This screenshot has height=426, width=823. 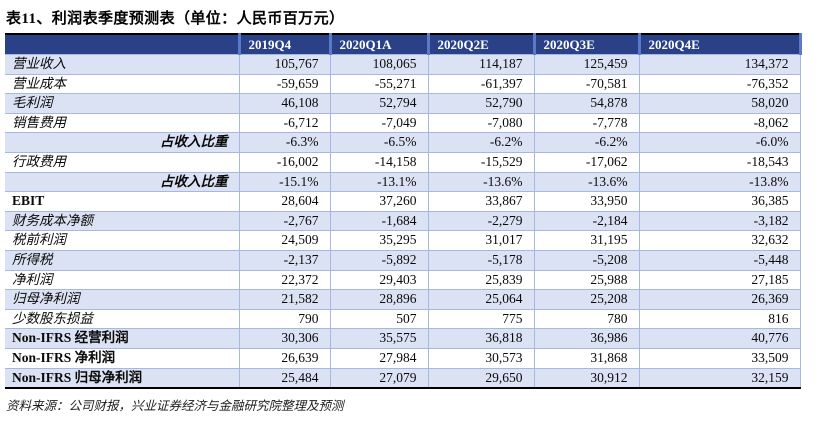 I want to click on cell: 24,509, so click(x=284, y=240).